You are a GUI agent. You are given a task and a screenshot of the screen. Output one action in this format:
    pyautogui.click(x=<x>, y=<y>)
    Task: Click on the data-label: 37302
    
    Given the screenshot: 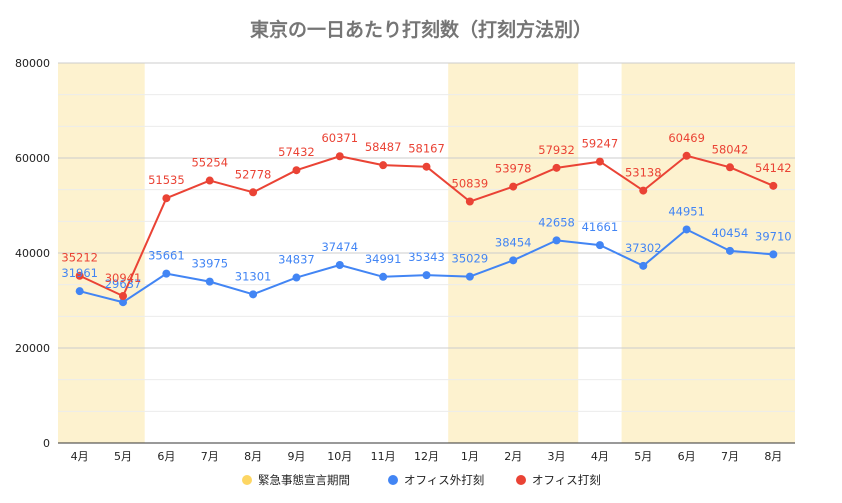 What is the action you would take?
    pyautogui.click(x=643, y=248)
    